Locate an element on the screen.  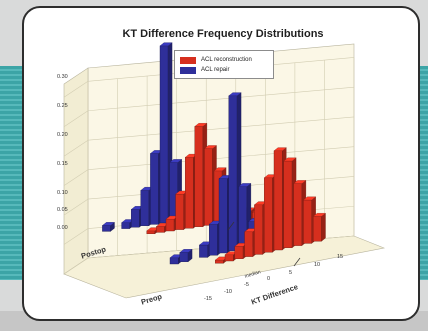
side-wall is located at coordinates (76, 171).